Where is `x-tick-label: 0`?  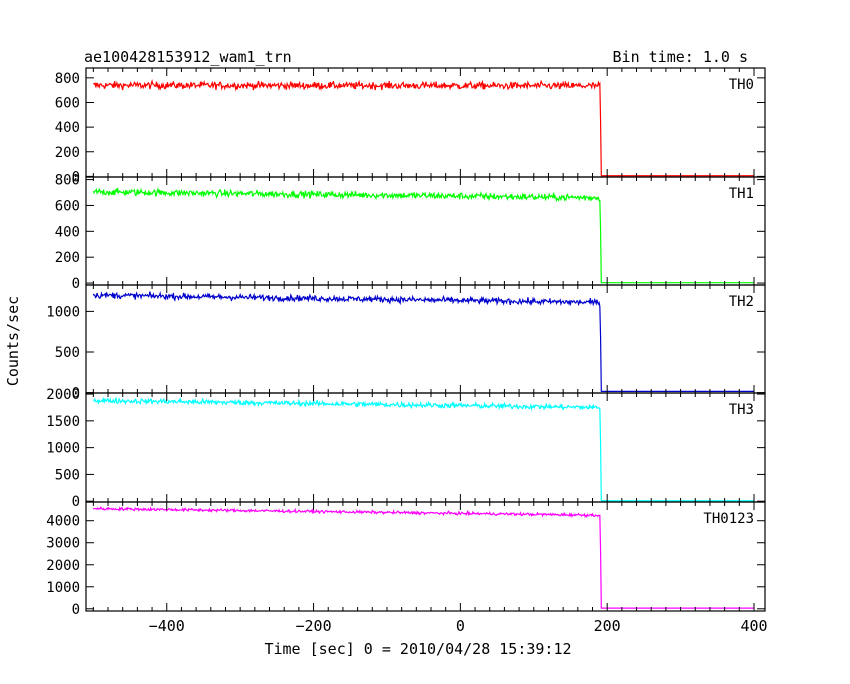 x-tick-label: 0 is located at coordinates (460, 626).